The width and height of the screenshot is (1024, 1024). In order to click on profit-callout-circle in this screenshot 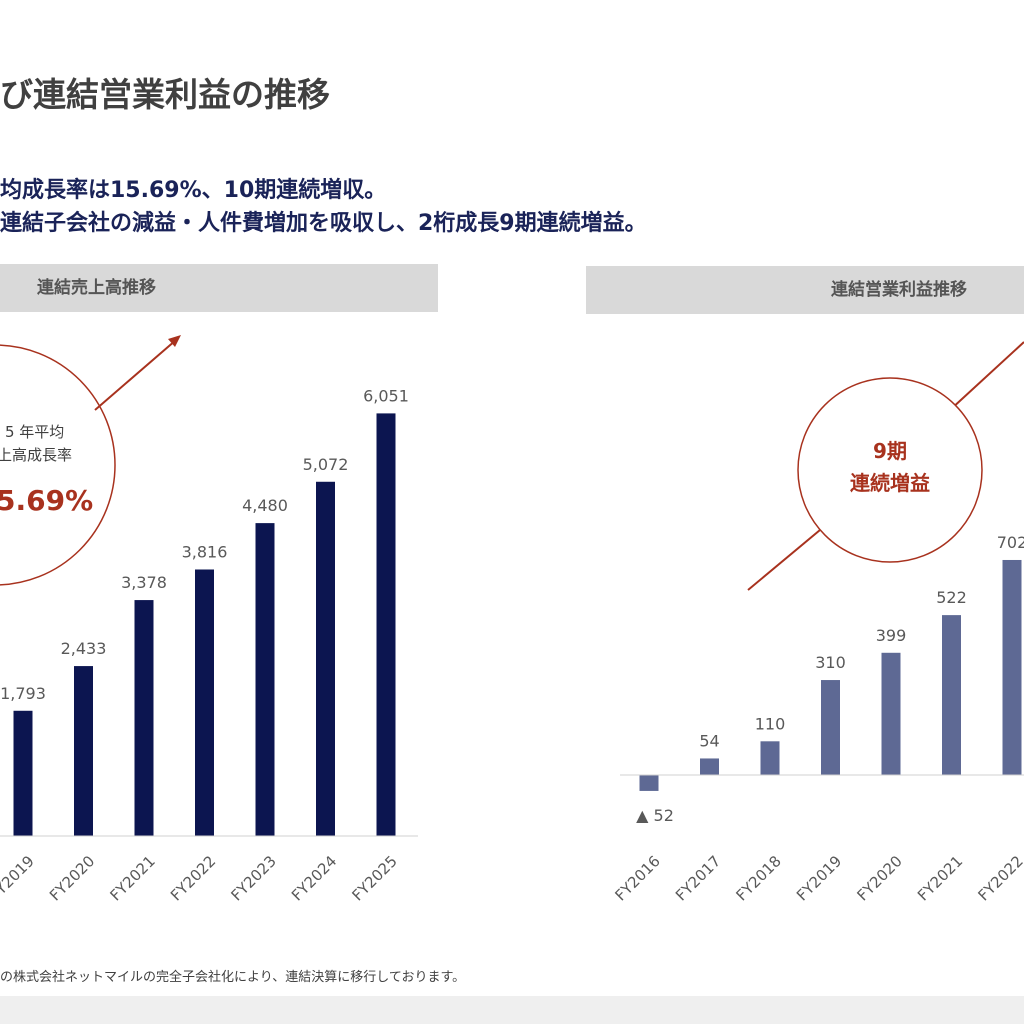, I will do `click(890, 470)`.